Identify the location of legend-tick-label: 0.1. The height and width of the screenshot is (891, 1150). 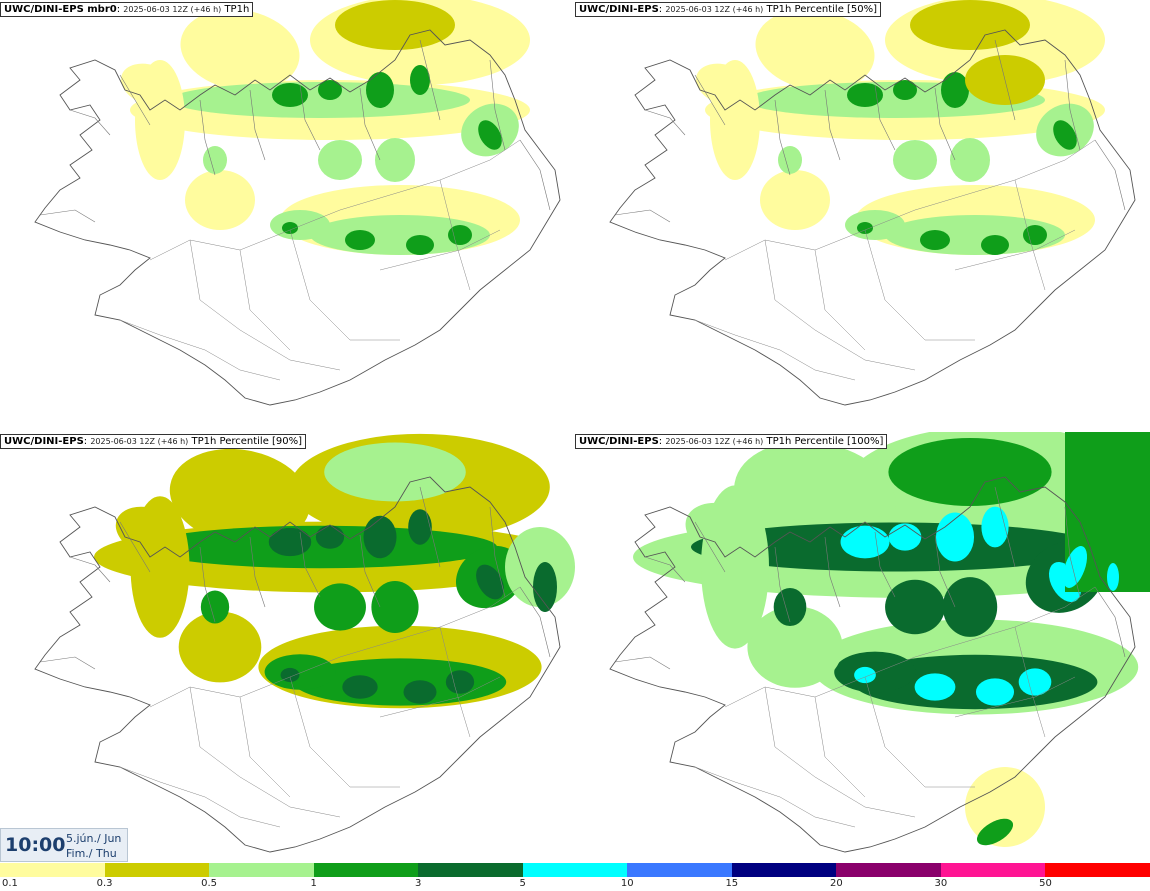
(10, 883).